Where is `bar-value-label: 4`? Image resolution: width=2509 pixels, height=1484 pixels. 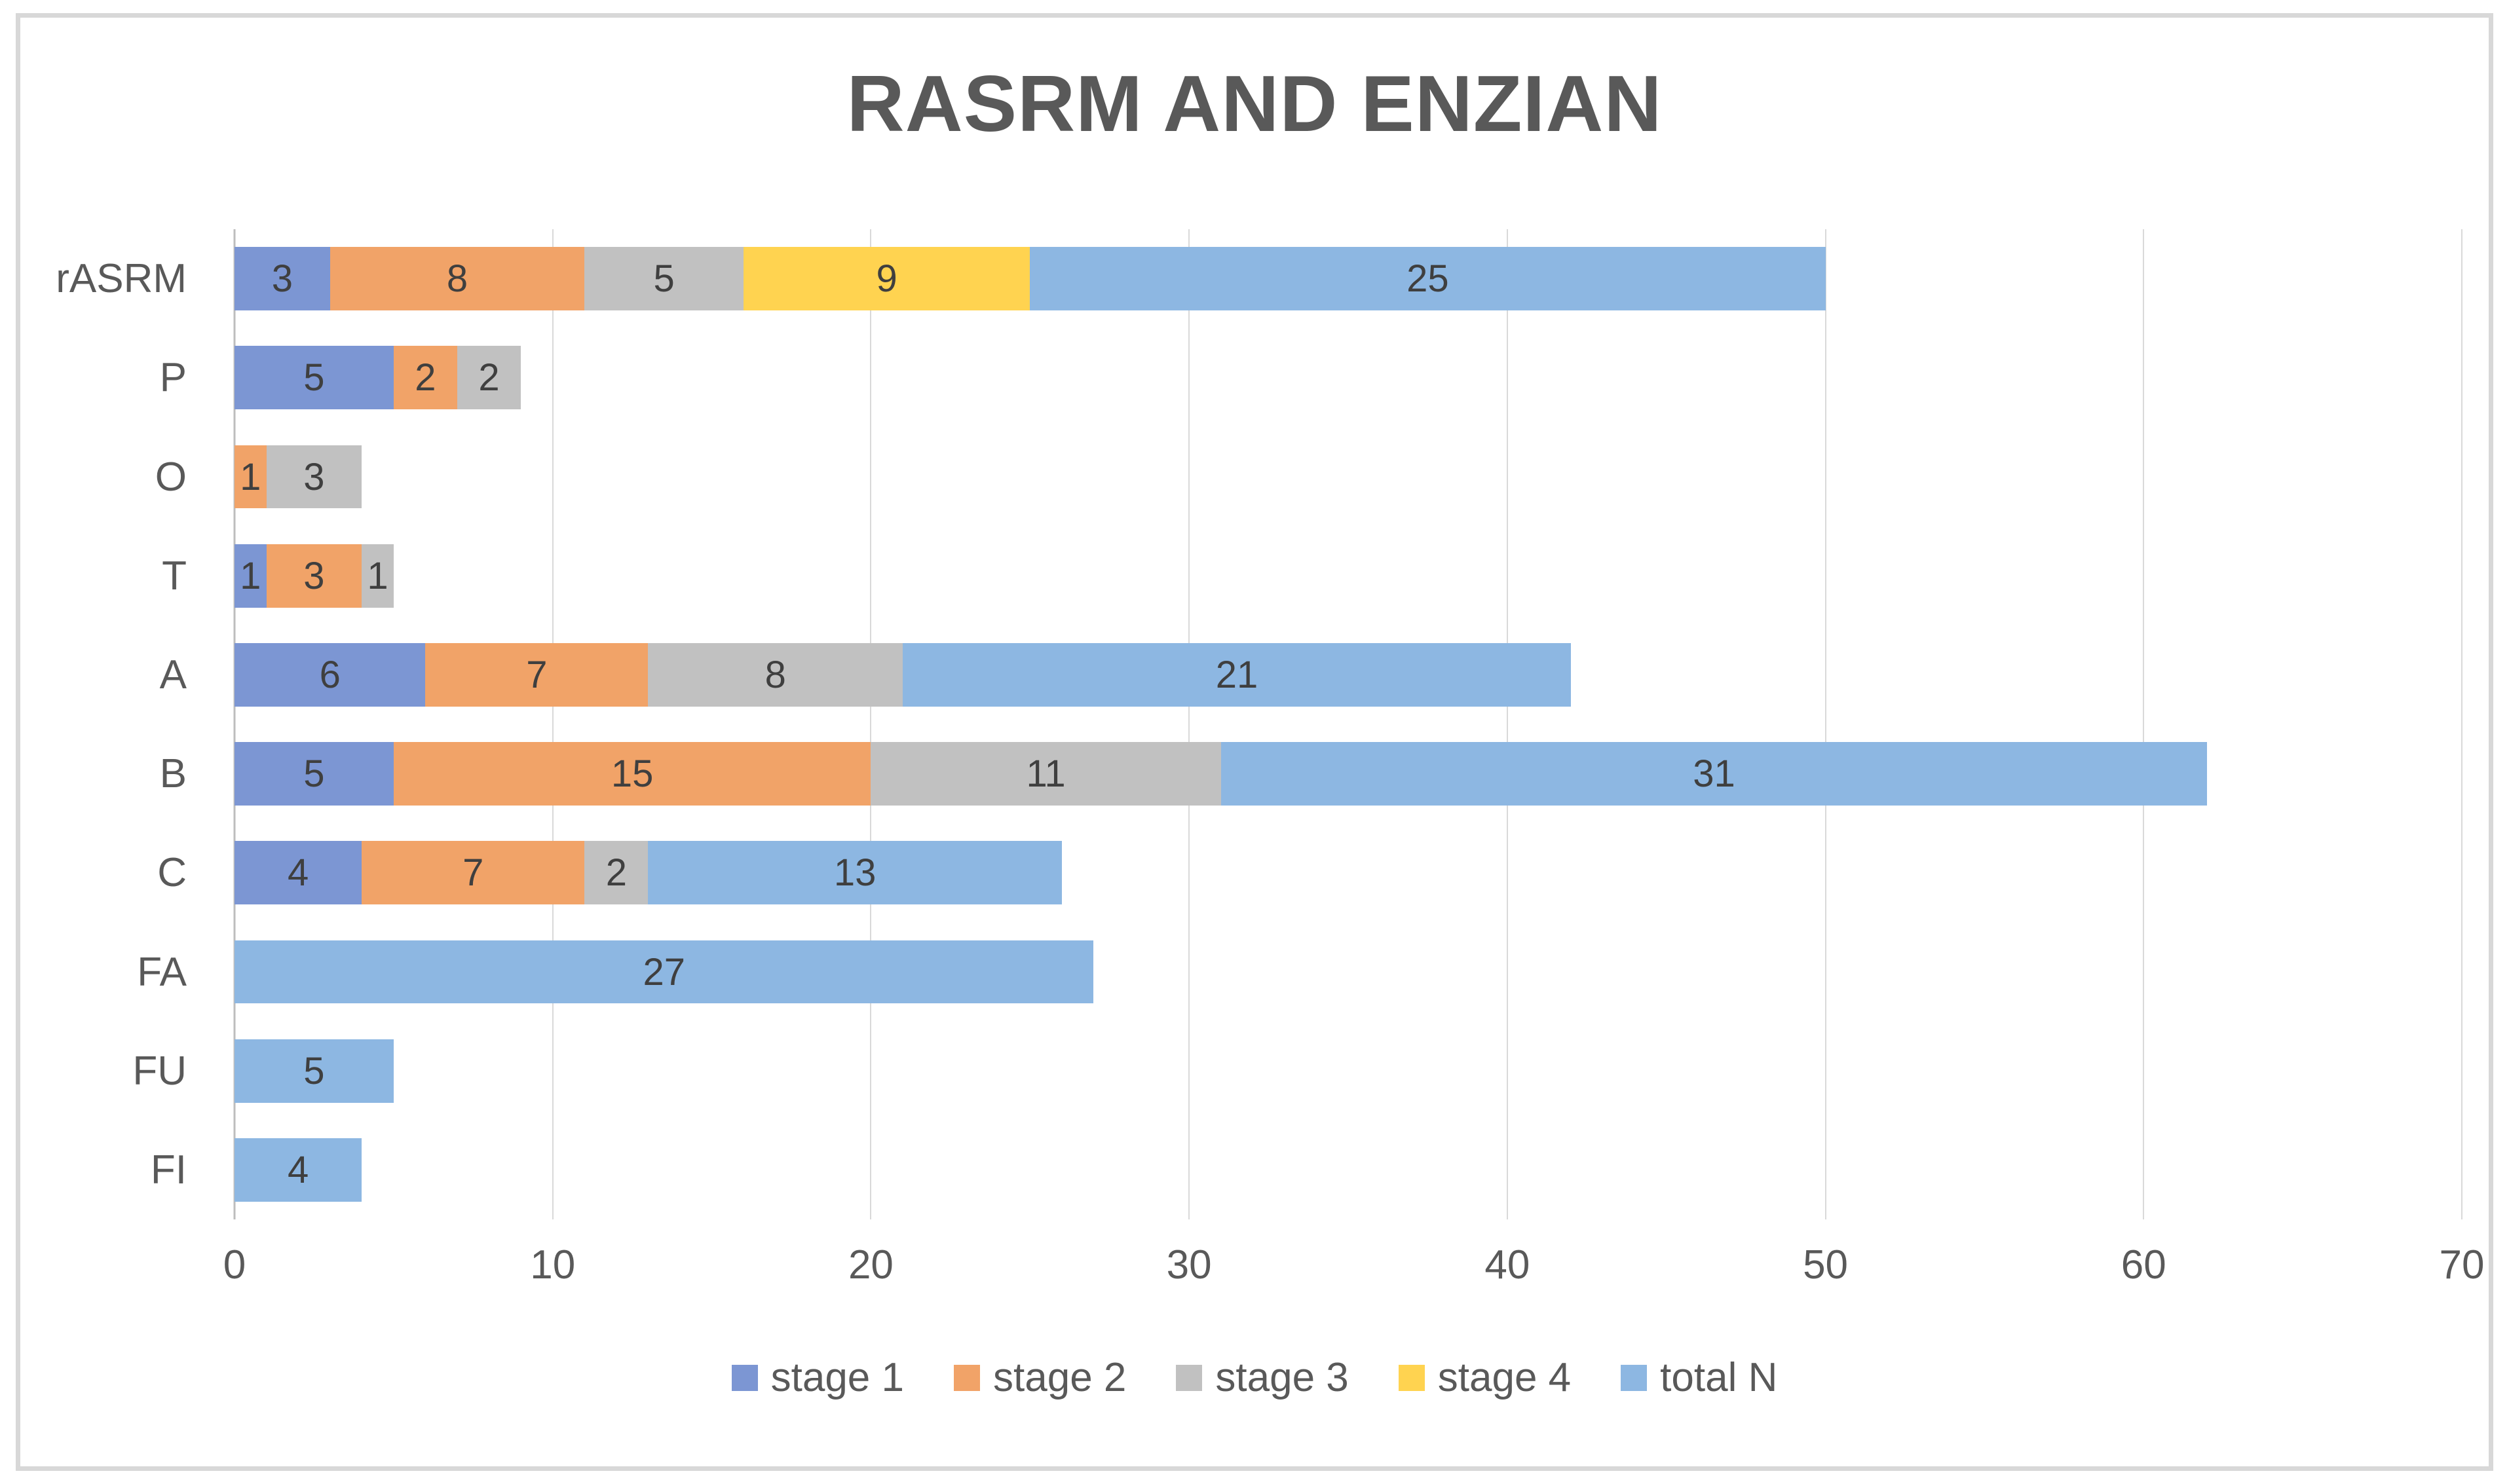
bar-value-label: 4 is located at coordinates (299, 873).